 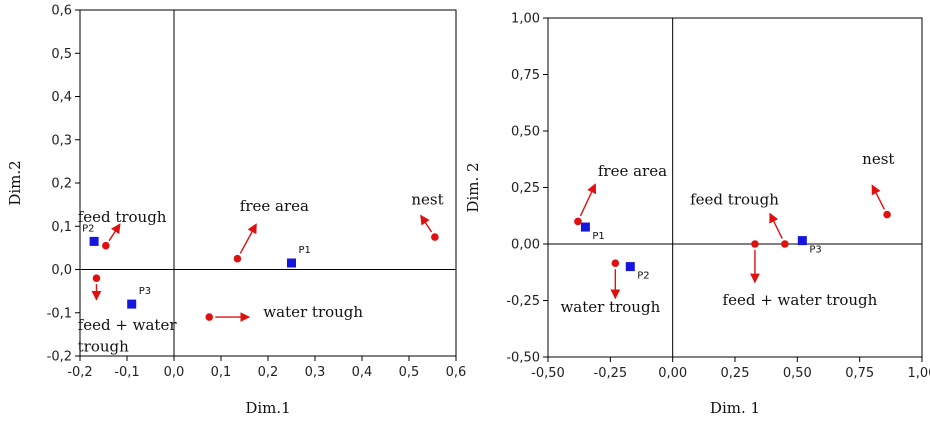 I want to click on y-tick-label: 0,2, so click(x=61, y=184).